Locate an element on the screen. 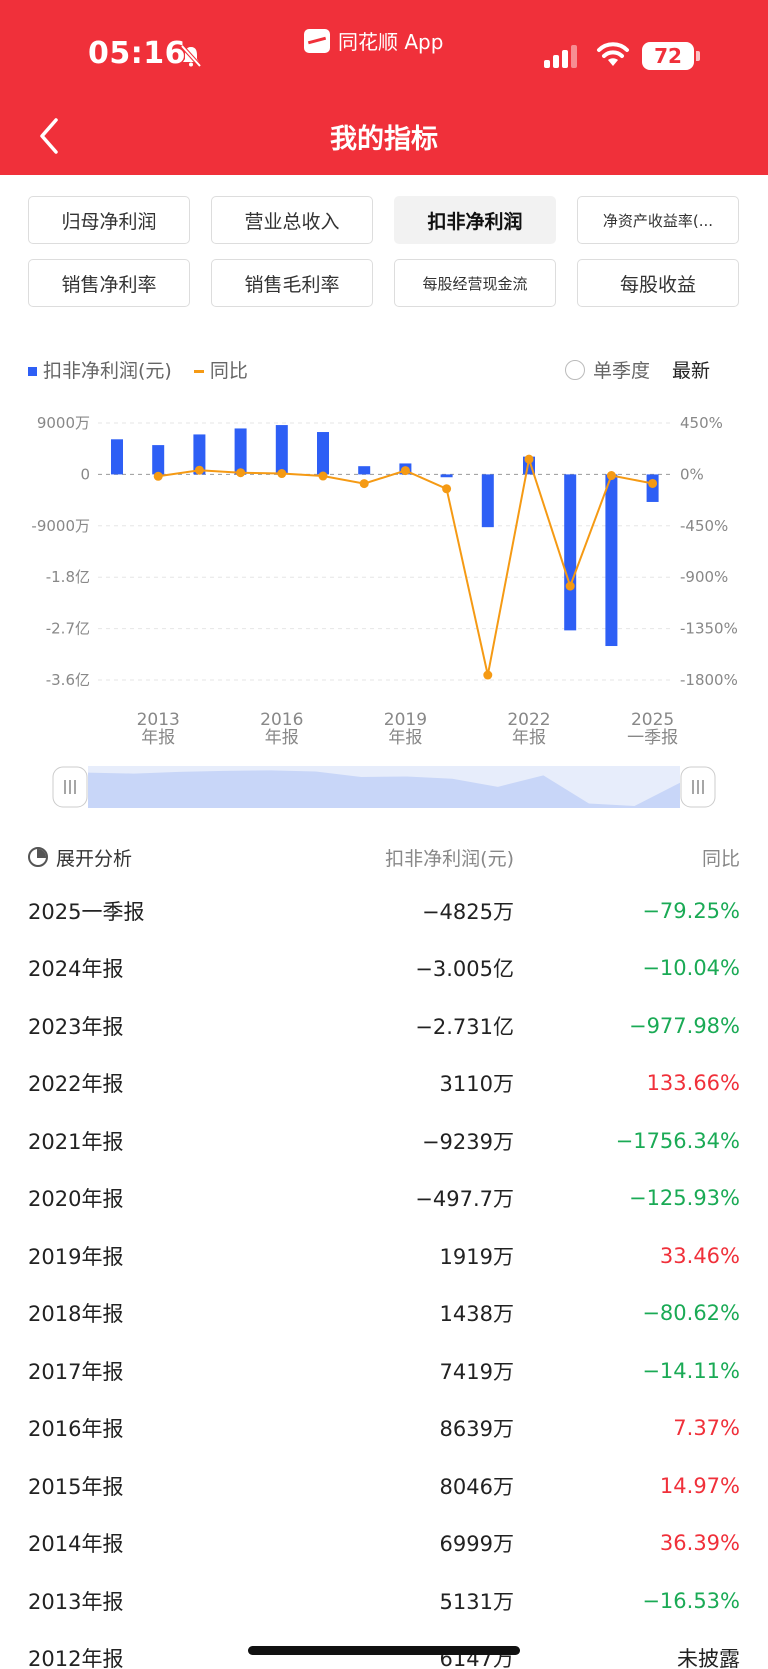 The height and width of the screenshot is (1669, 768). app-switch-tag: 同花顺 App is located at coordinates (373, 40).